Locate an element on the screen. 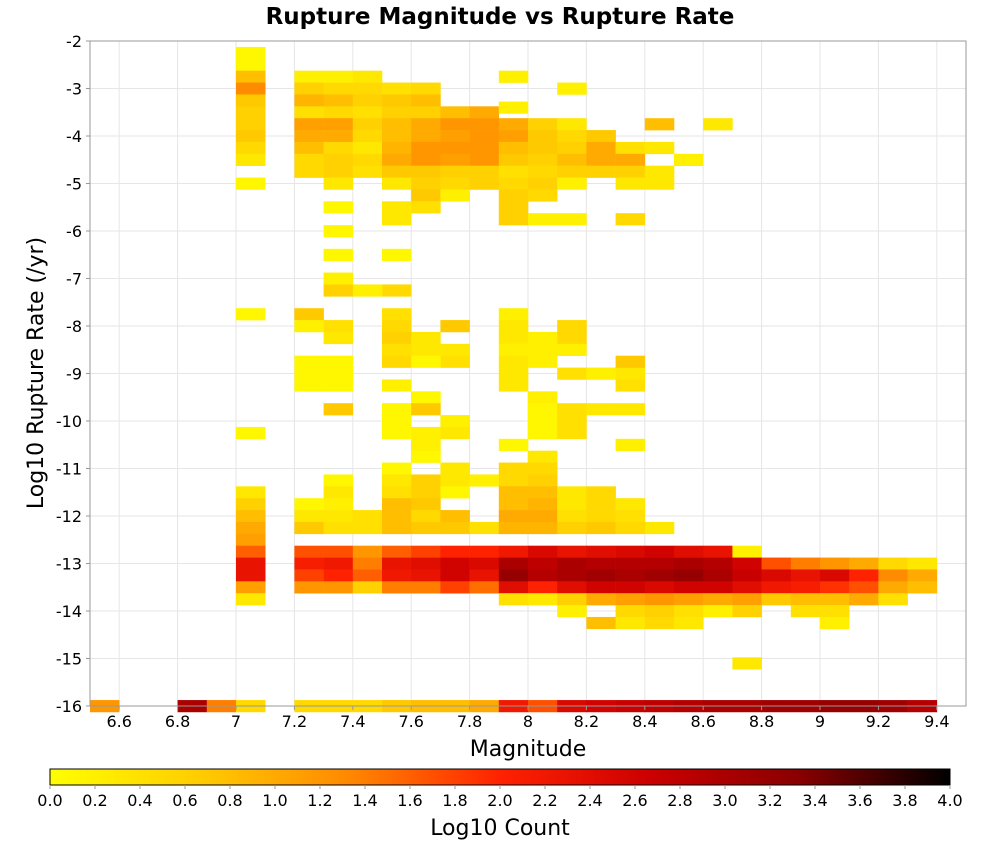 The height and width of the screenshot is (850, 1000). x-tick-label: 9 is located at coordinates (820, 721).